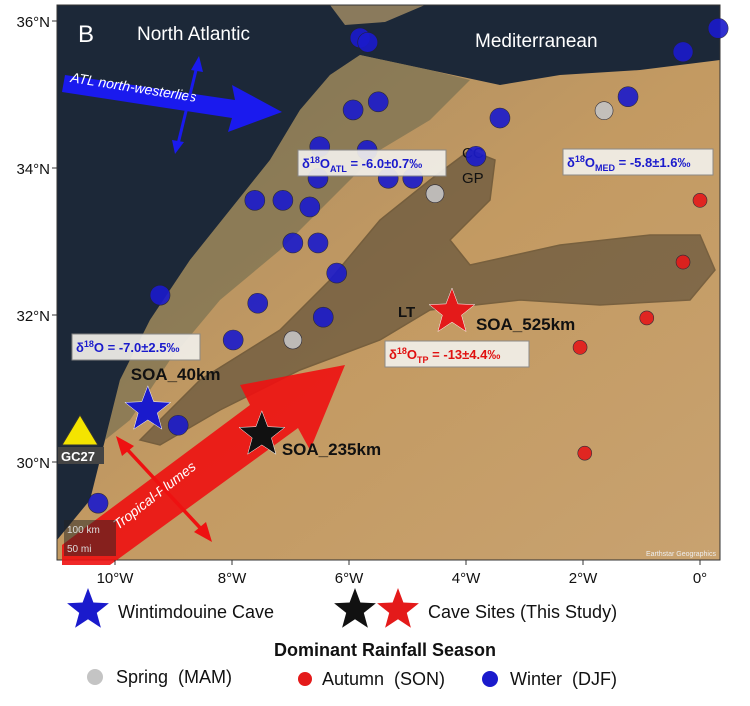 The image size is (750, 706). What do you see at coordinates (232, 578) in the screenshot?
I see `x-tick-label: 8°W` at bounding box center [232, 578].